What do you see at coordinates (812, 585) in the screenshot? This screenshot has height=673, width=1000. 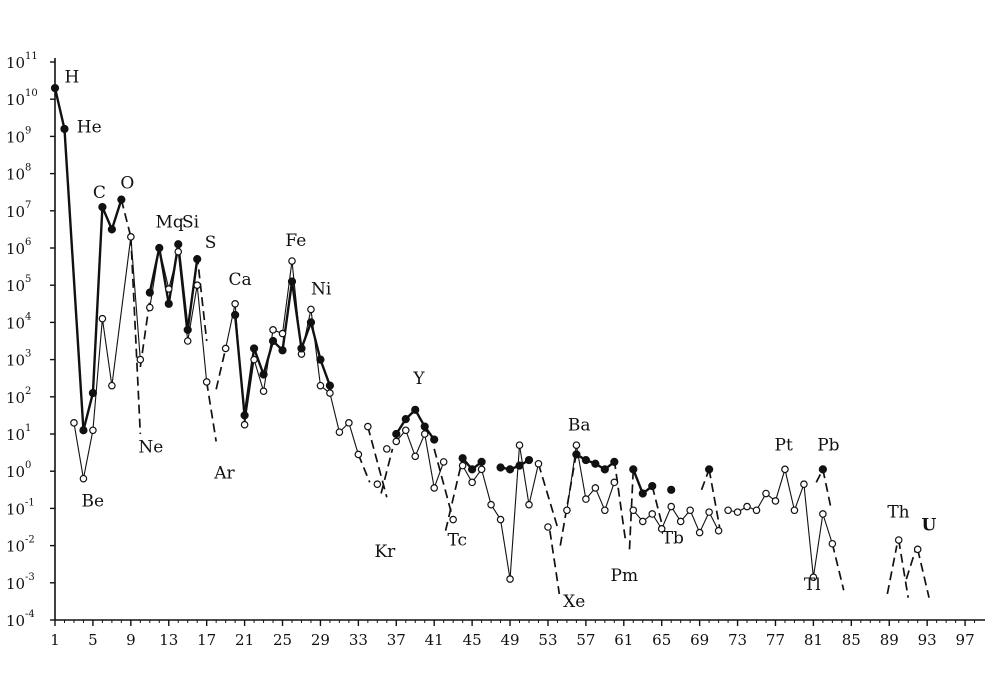 I see `element-label: Tl` at bounding box center [812, 585].